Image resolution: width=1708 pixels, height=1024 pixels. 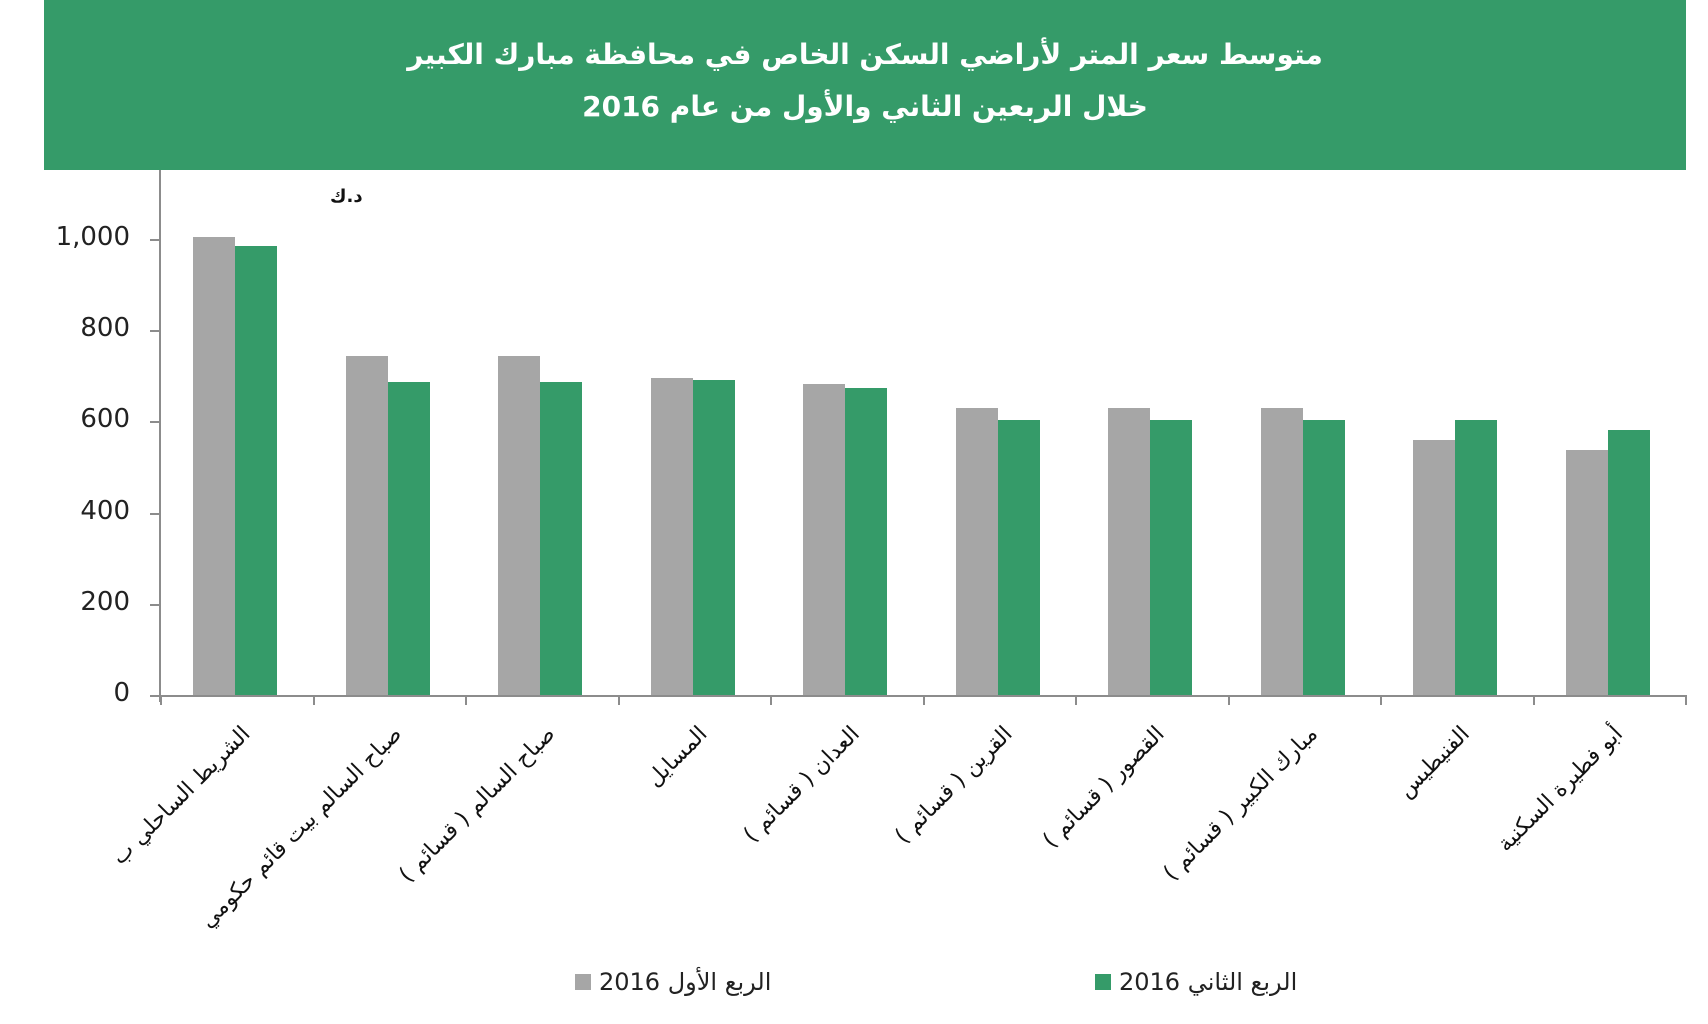 What do you see at coordinates (1240, 803) in the screenshot?
I see `x-category-label: مبارك الكبير ( قسائم )` at bounding box center [1240, 803].